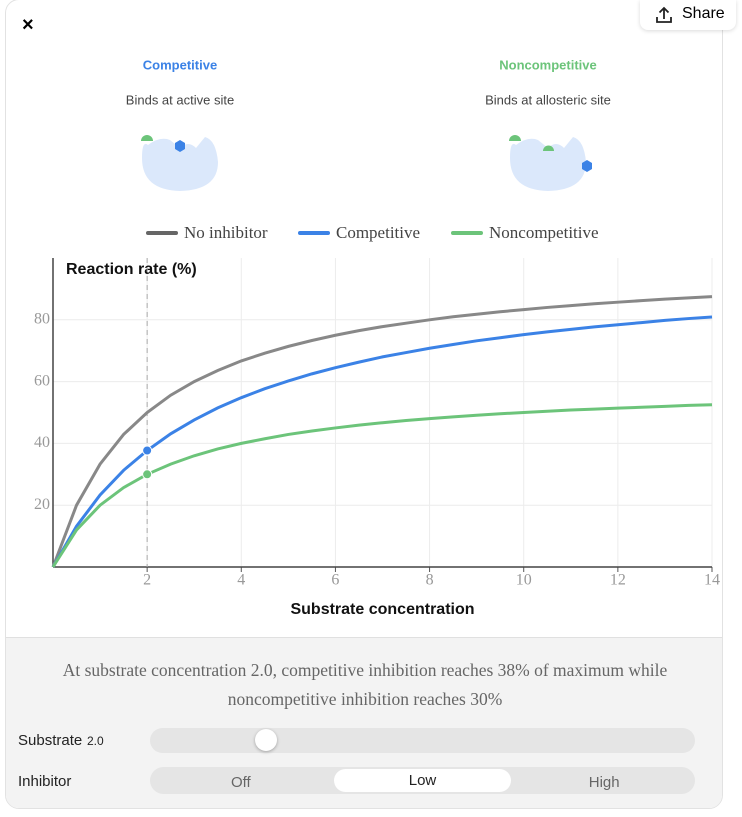 This screenshot has height=817, width=742. Describe the element at coordinates (179, 163) in the screenshot. I see `enzyme-competitive` at that location.